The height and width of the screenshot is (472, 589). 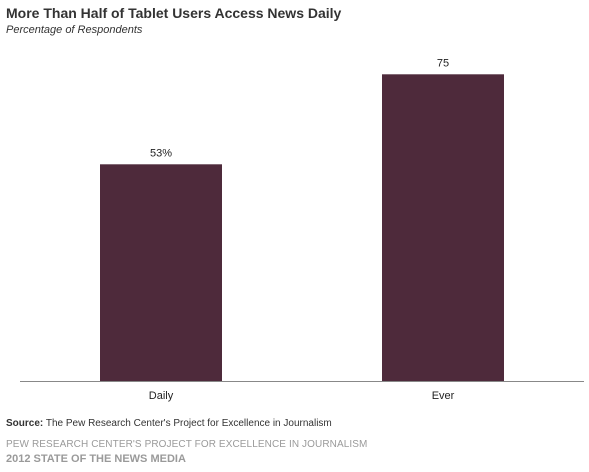 What do you see at coordinates (161, 396) in the screenshot?
I see `x-tick-label-daily: Daily` at bounding box center [161, 396].